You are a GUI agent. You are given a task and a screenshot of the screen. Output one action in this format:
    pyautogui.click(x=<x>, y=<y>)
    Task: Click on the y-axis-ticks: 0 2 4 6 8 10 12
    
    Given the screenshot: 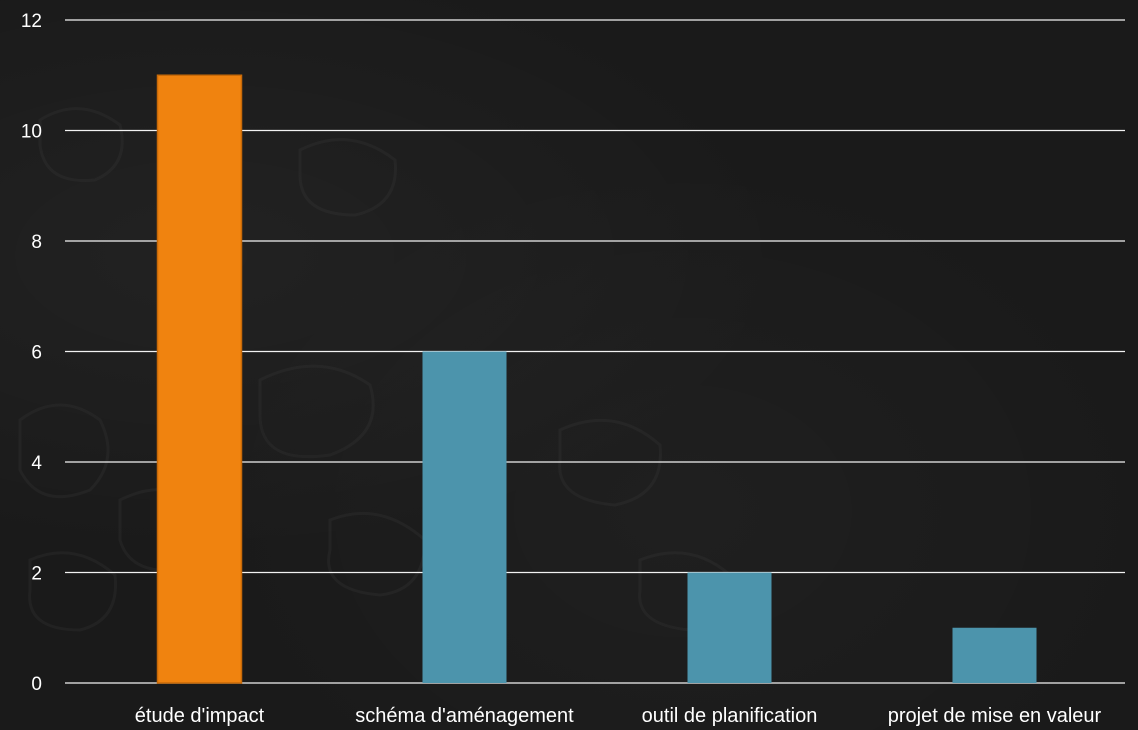 What is the action you would take?
    pyautogui.click(x=32, y=353)
    